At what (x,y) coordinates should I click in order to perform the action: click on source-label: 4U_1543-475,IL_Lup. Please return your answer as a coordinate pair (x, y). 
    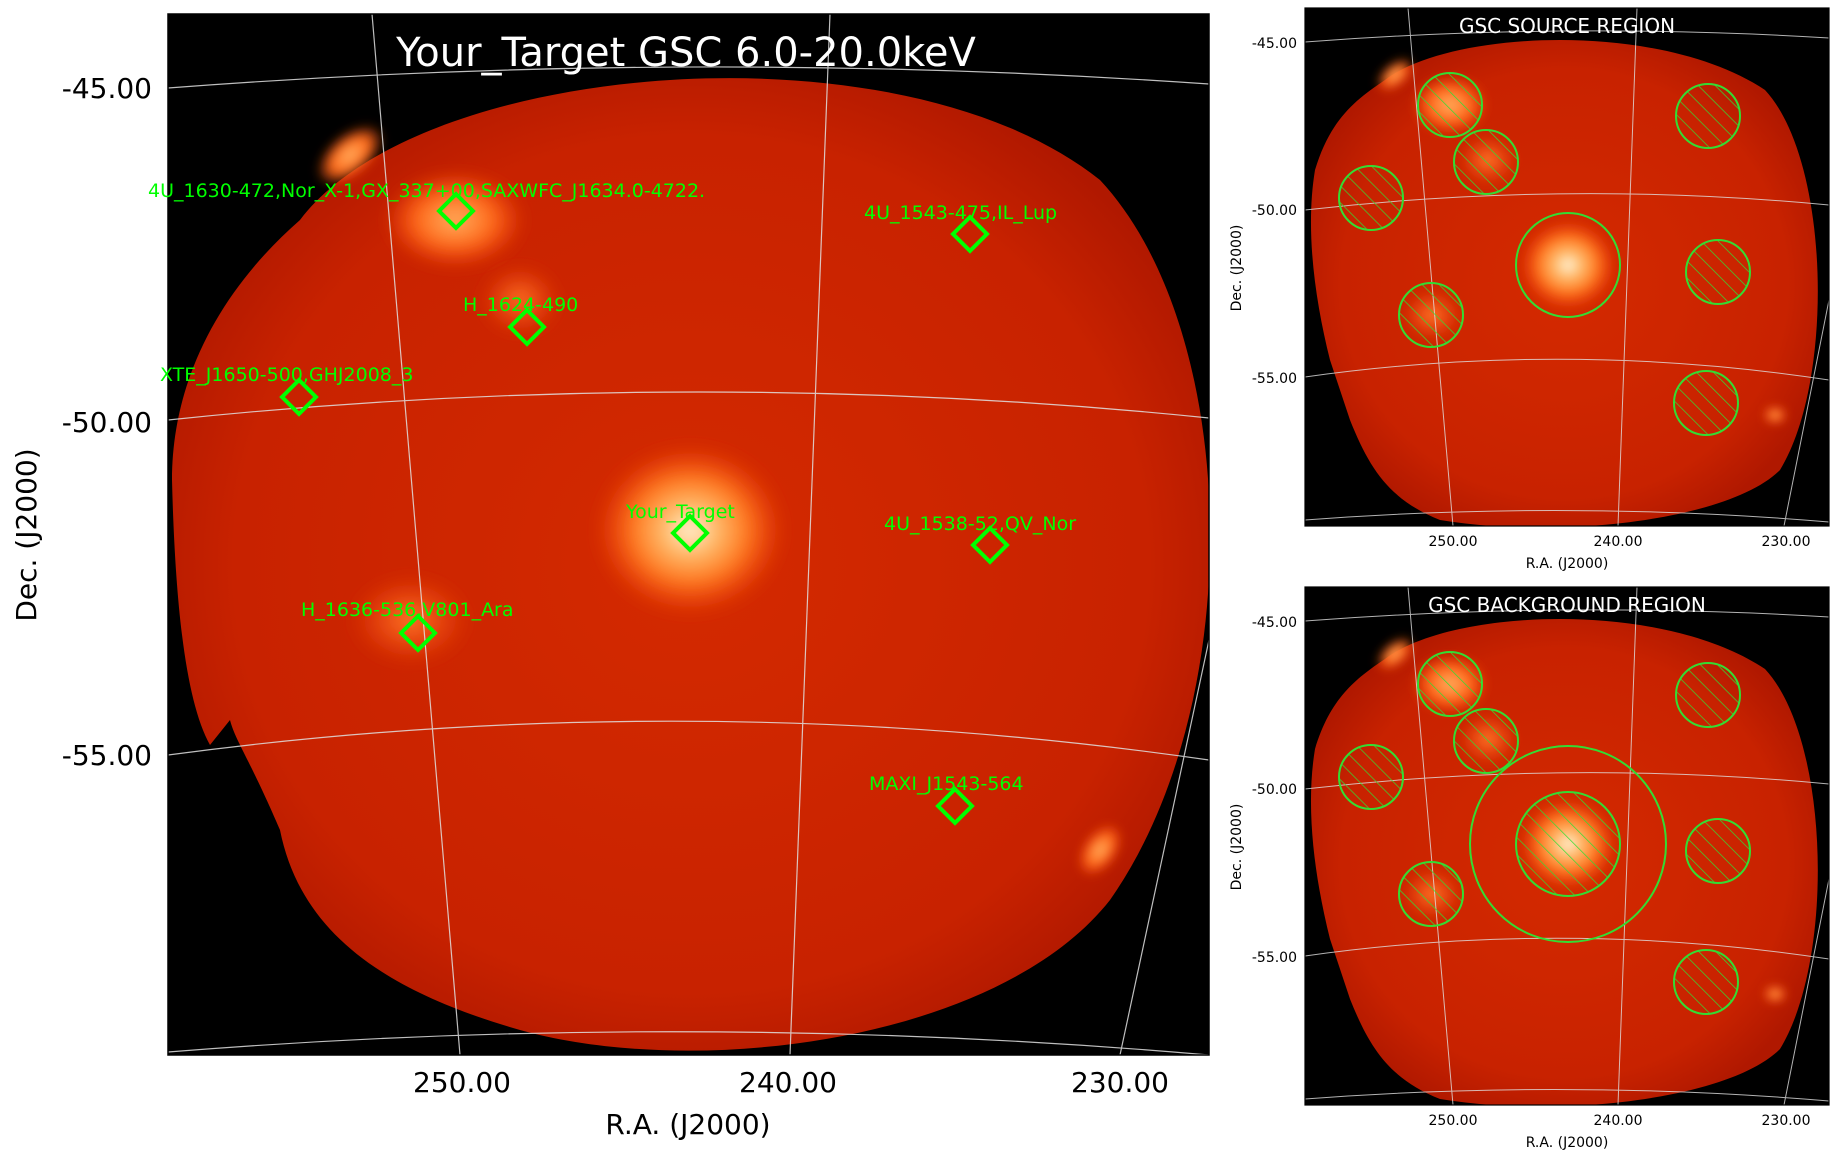
    Looking at the image, I should click on (960, 213).